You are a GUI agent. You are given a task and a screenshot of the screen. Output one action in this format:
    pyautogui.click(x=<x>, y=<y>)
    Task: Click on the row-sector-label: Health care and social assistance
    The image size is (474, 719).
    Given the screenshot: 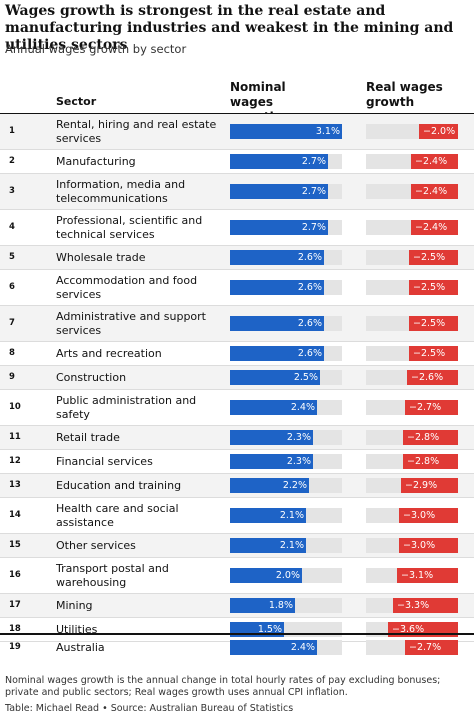 What is the action you would take?
    pyautogui.click(x=117, y=515)
    